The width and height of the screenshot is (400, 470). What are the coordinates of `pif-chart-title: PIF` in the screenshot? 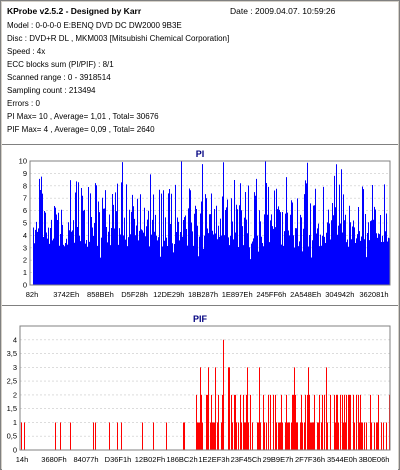 It's located at (199, 319).